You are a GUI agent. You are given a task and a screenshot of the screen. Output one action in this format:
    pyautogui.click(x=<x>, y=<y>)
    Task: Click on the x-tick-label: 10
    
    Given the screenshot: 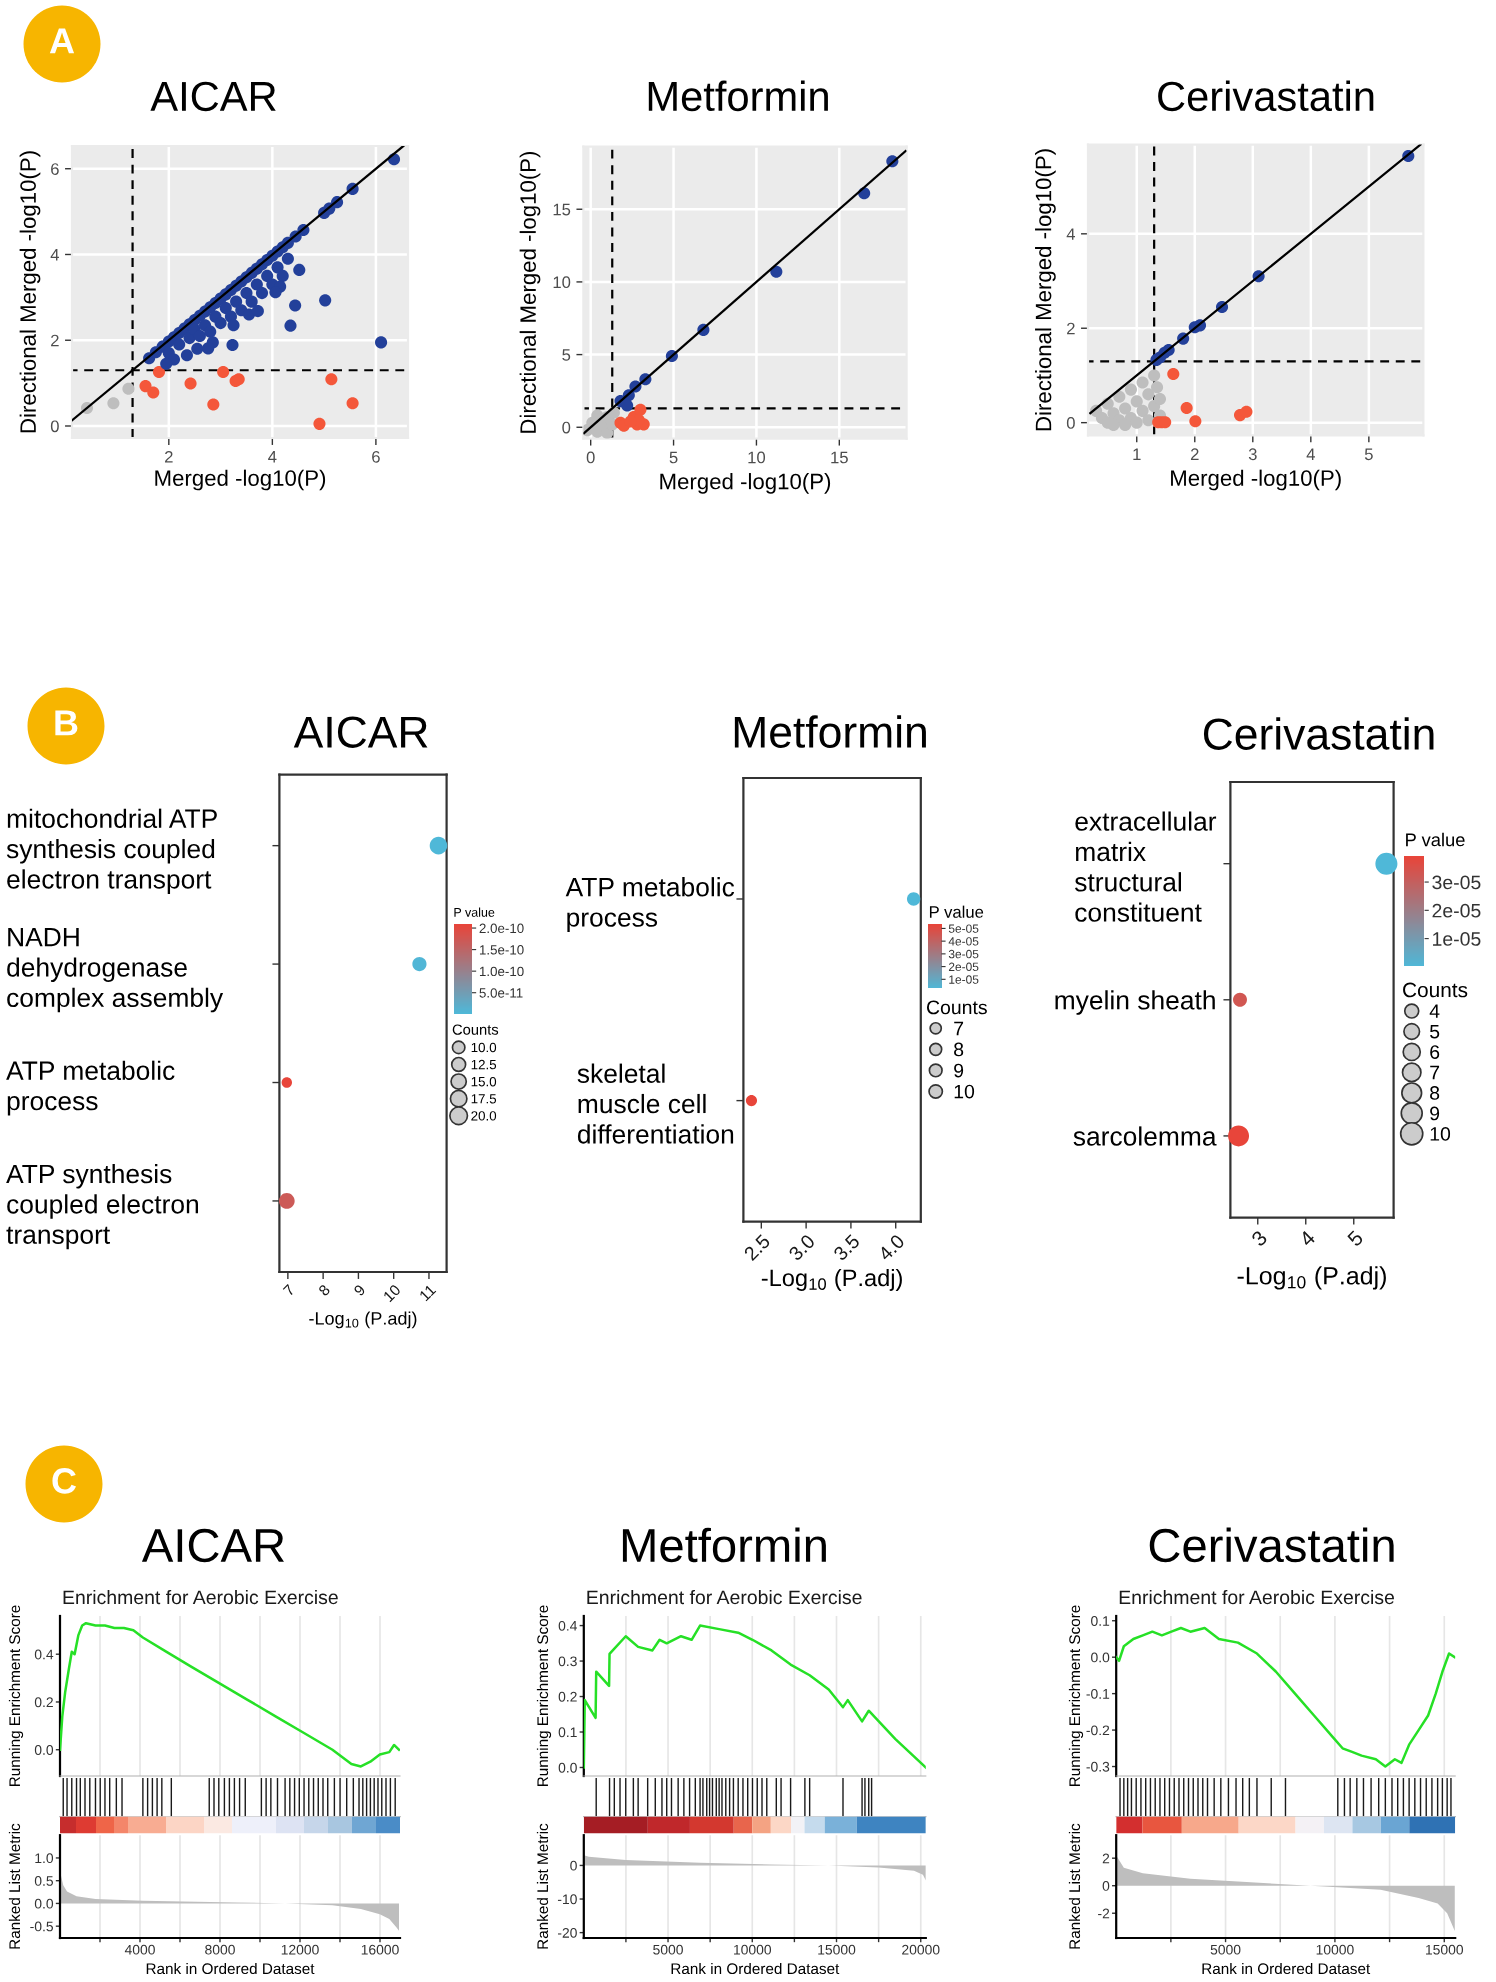 What is the action you would take?
    pyautogui.click(x=757, y=457)
    